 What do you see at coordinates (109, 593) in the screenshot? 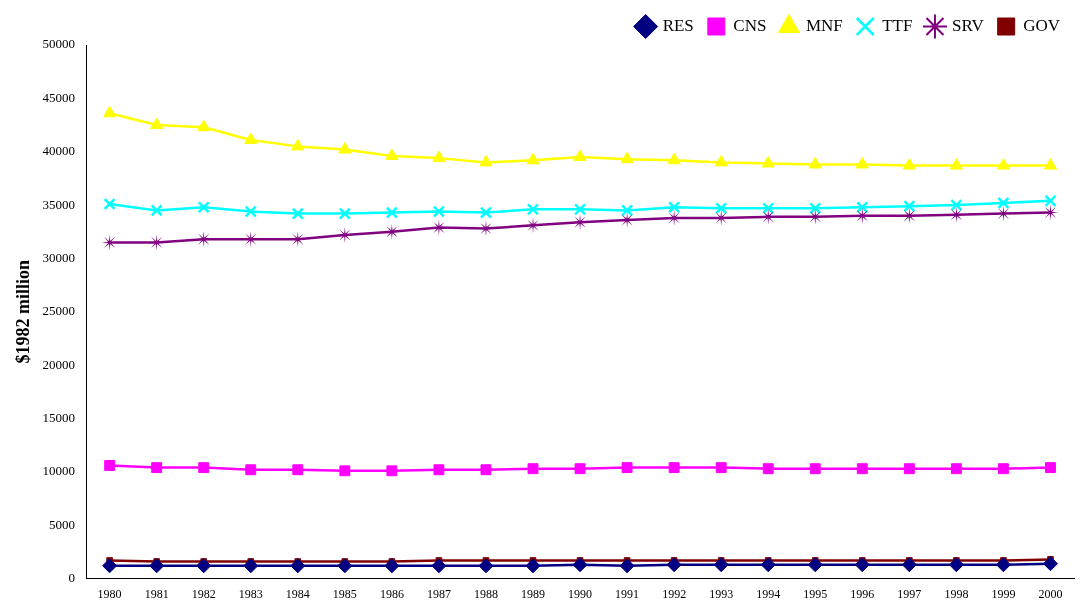
I see `x-tick-label: 1980` at bounding box center [109, 593].